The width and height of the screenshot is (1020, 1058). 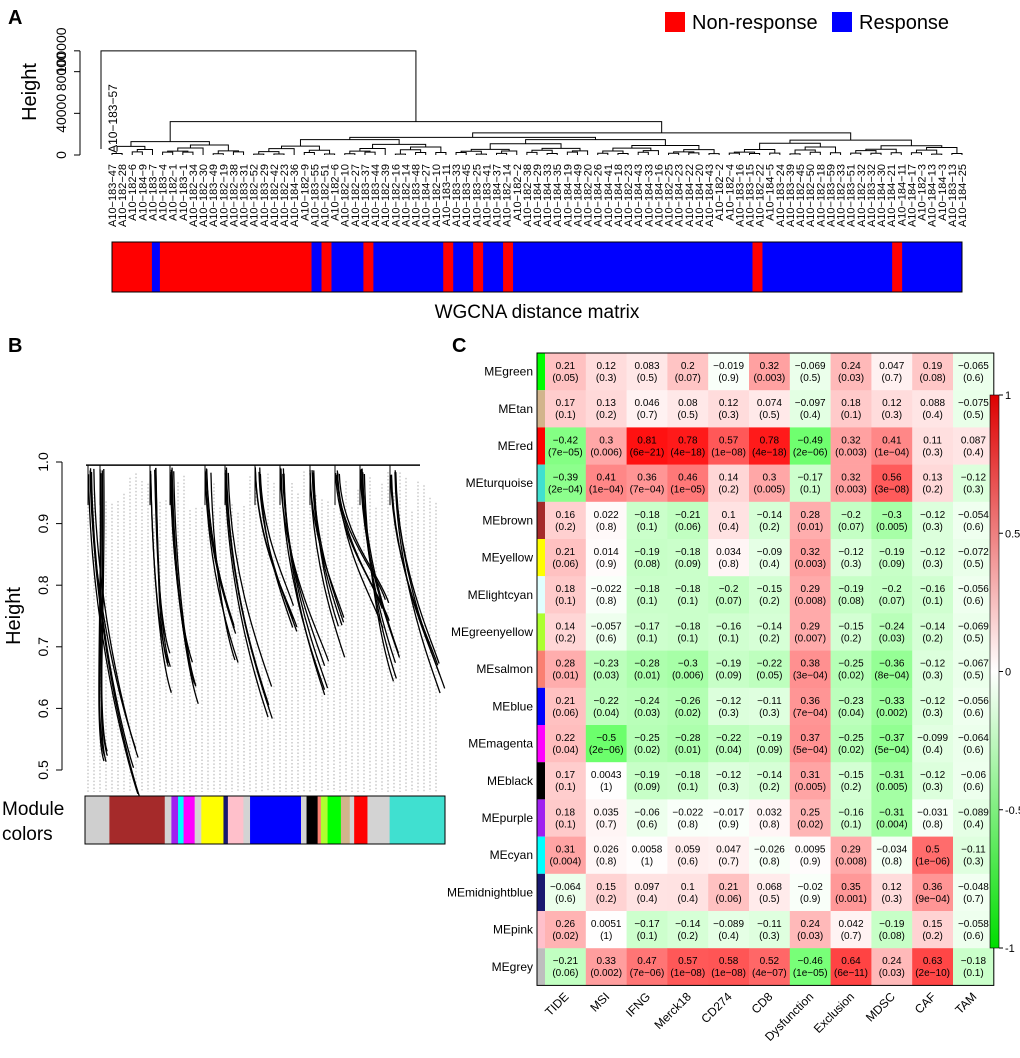 What do you see at coordinates (973, 515) in the screenshot?
I see `c-cell-correlation: −0.054` at bounding box center [973, 515].